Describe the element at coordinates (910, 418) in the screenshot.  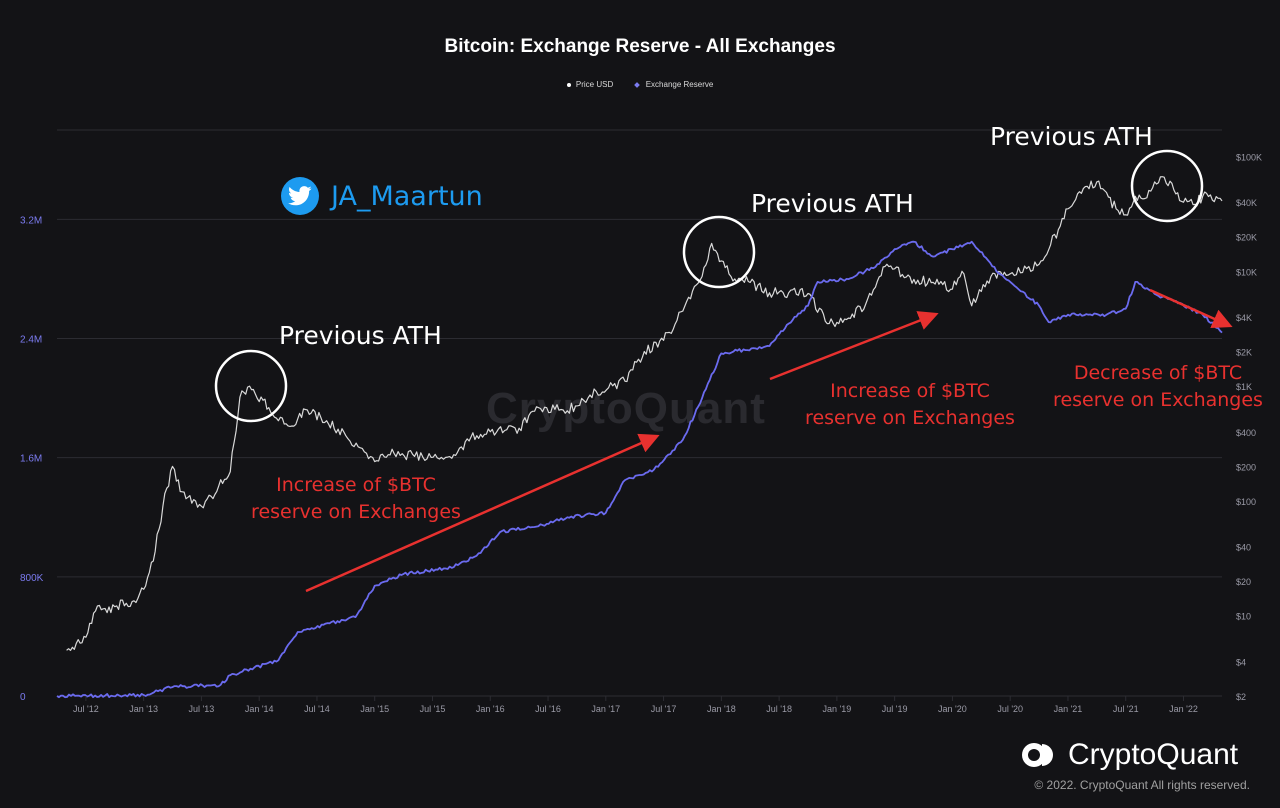
I see `annotation-increase-2-line-2: reserve on Exchanges` at that location.